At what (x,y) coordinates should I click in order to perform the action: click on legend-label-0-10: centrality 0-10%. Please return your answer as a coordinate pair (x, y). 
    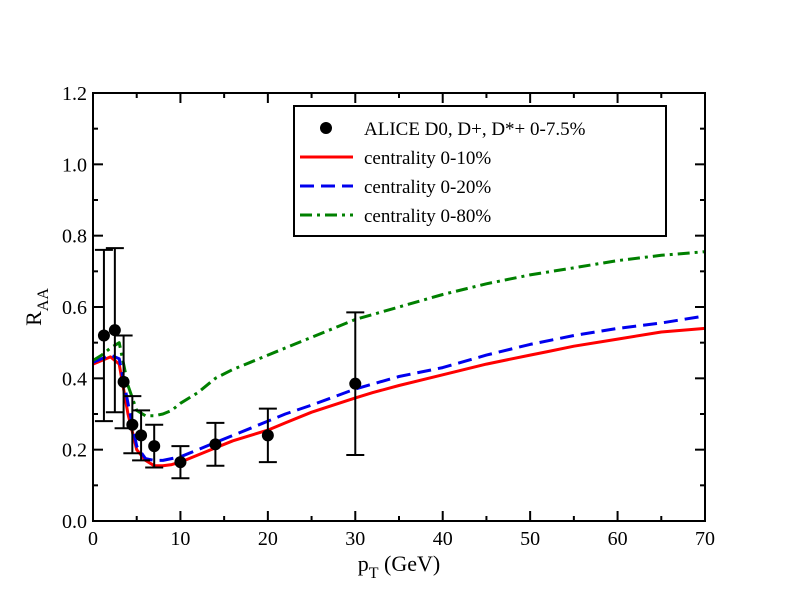
    Looking at the image, I should click on (427, 158).